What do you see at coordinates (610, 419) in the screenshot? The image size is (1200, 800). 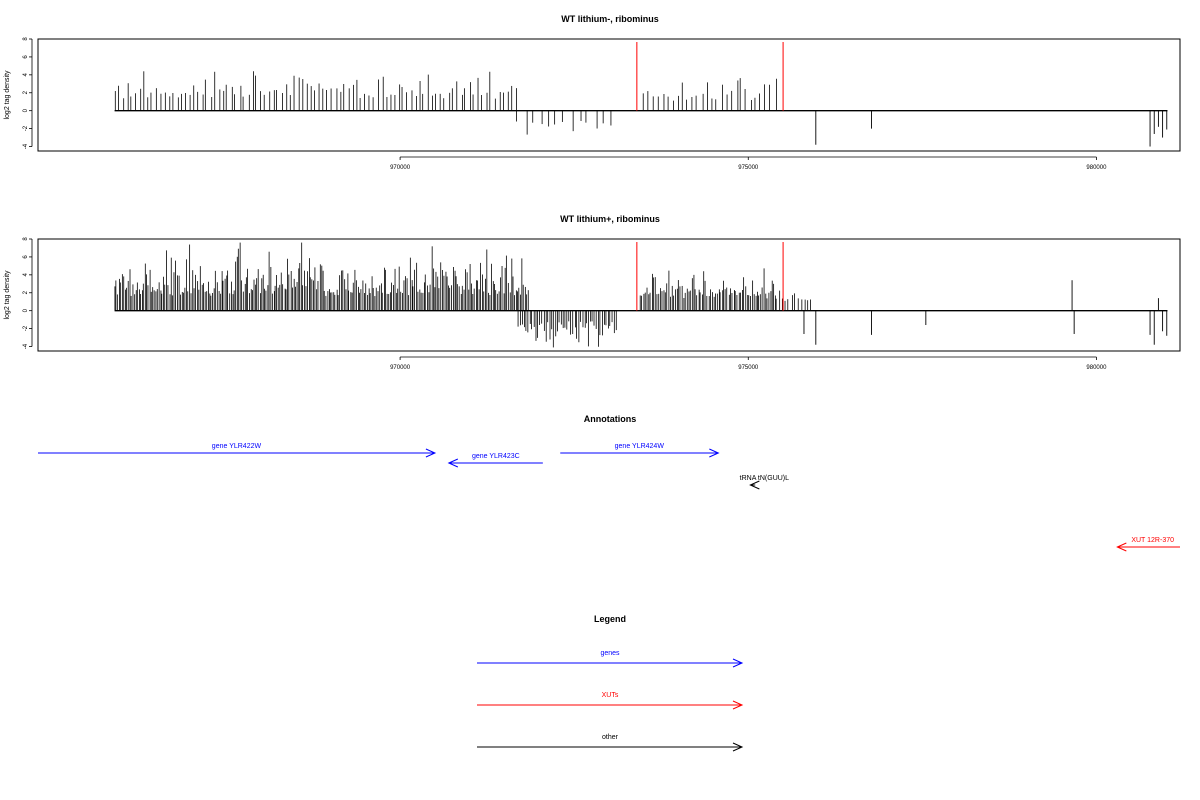 I see `annotations-title: Annotations` at bounding box center [610, 419].